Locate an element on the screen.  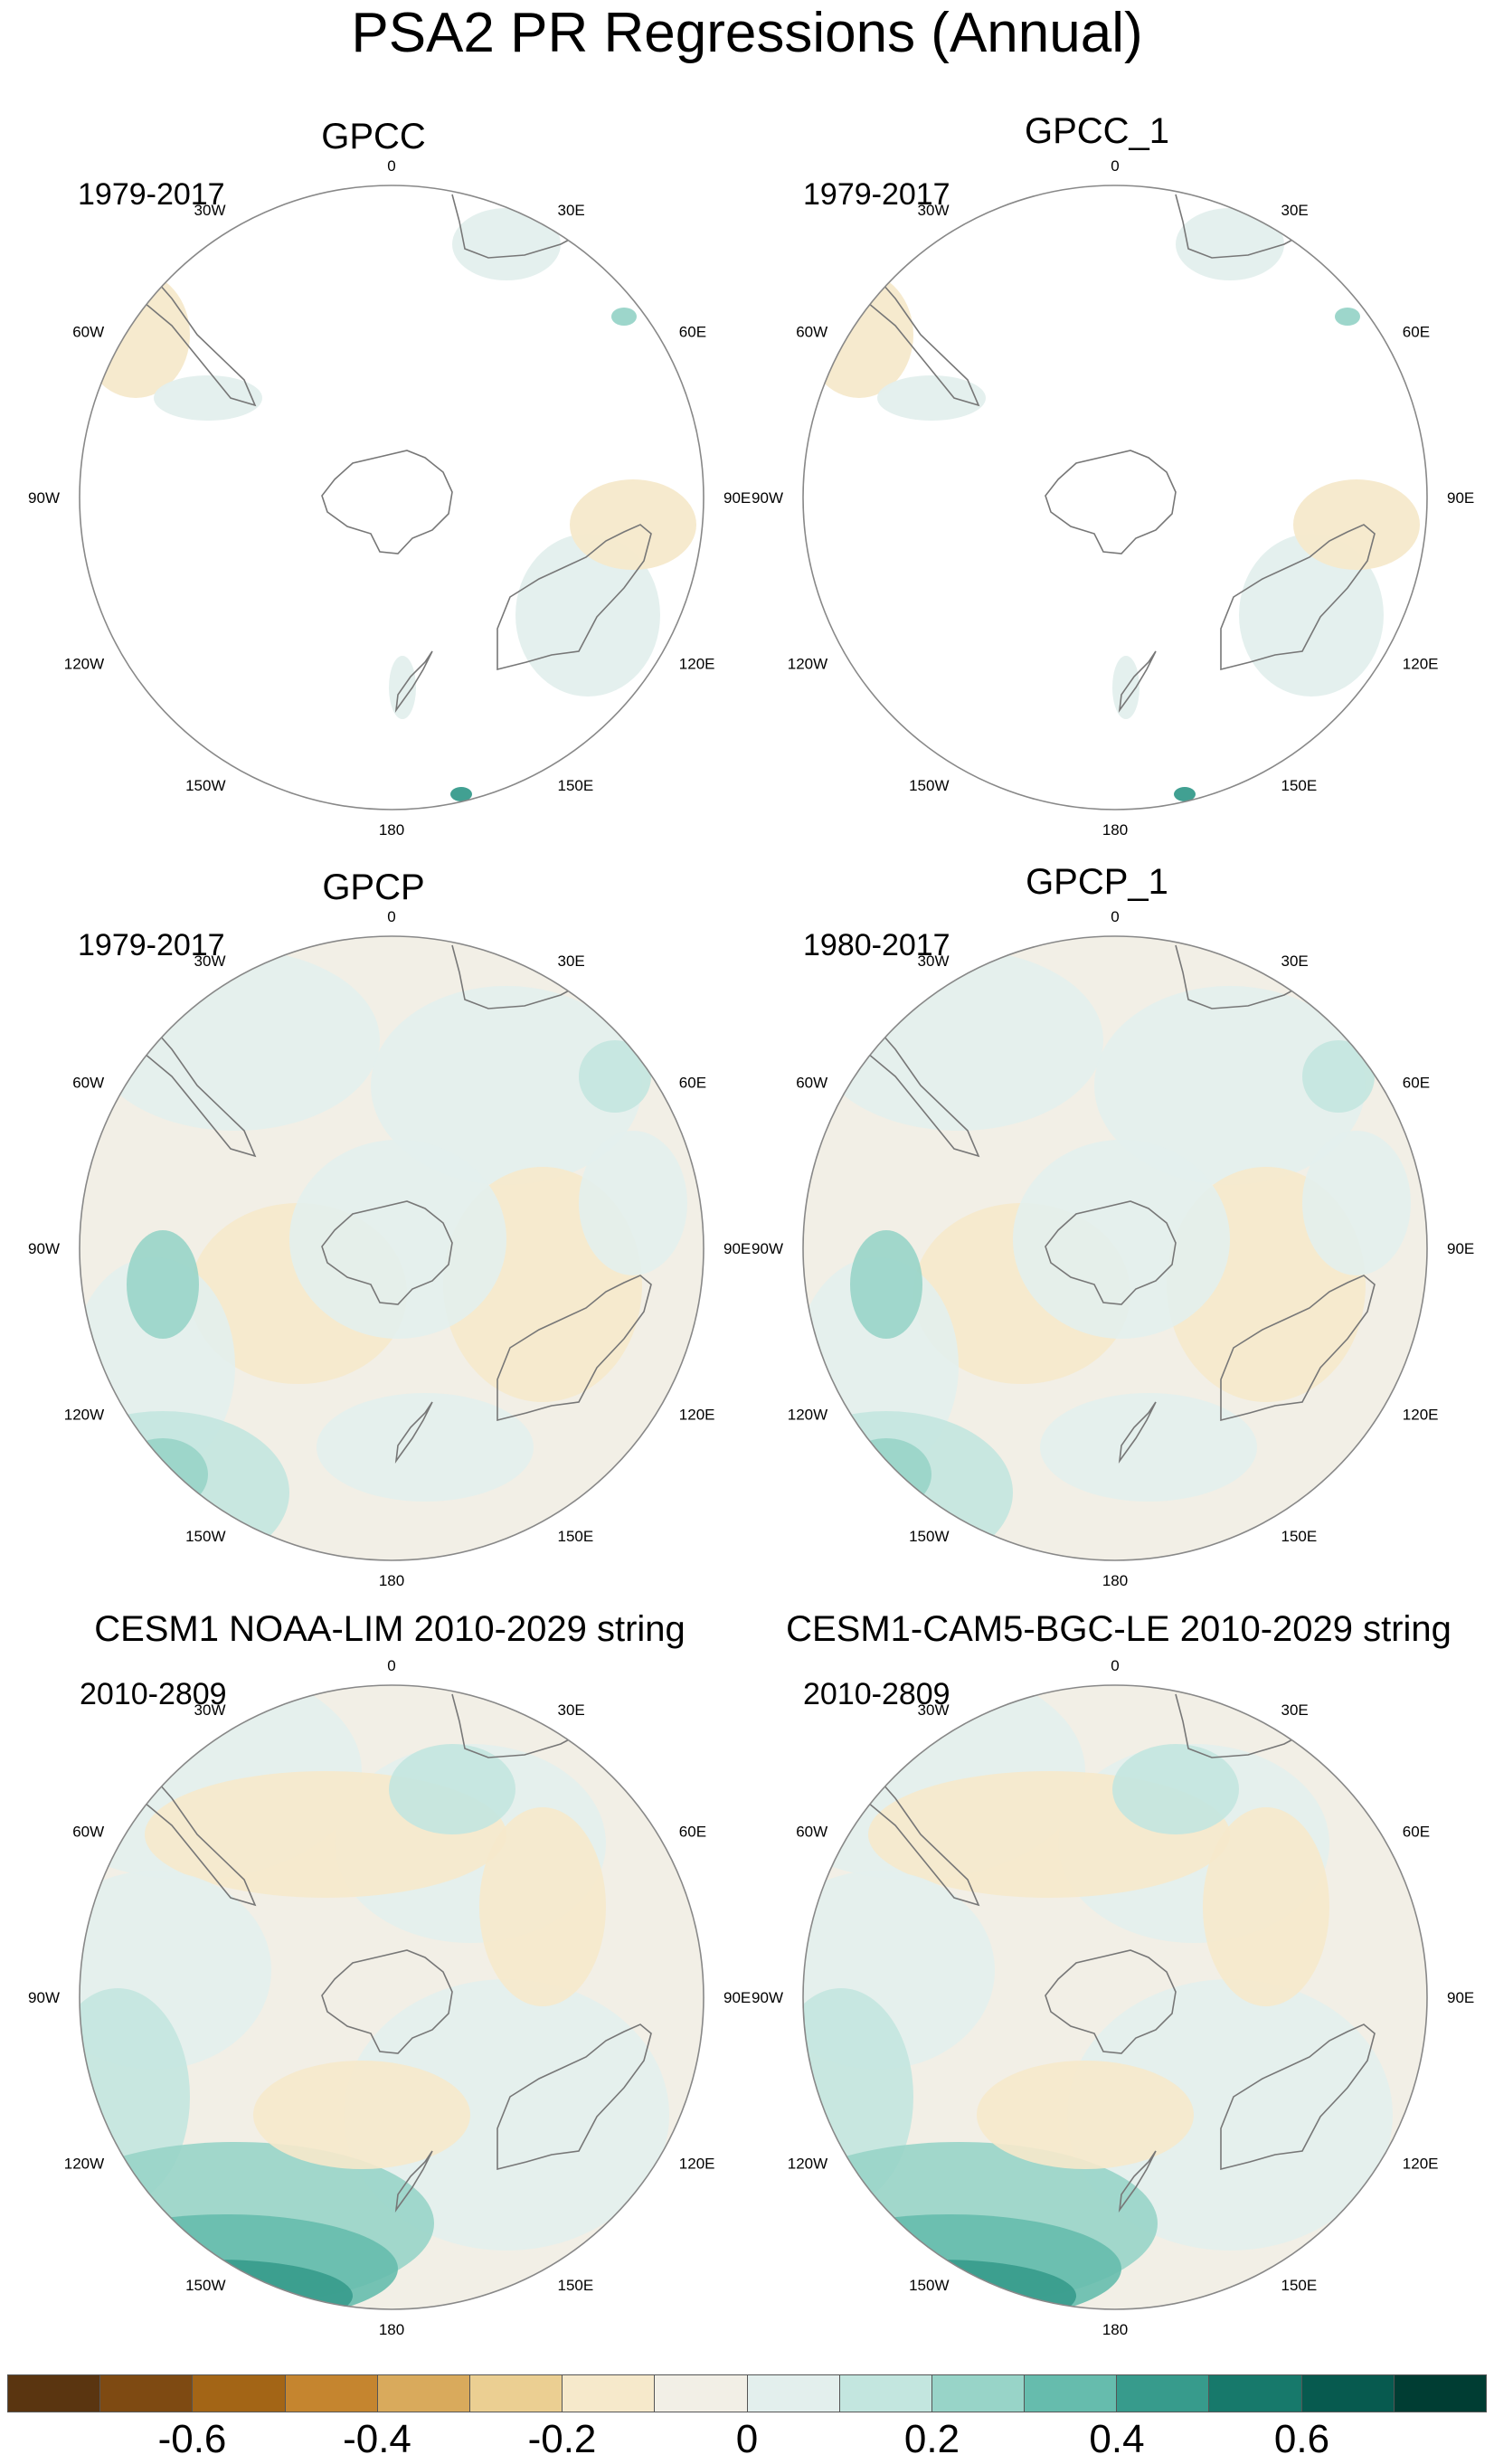
colorbar is located at coordinates (747, 2393).